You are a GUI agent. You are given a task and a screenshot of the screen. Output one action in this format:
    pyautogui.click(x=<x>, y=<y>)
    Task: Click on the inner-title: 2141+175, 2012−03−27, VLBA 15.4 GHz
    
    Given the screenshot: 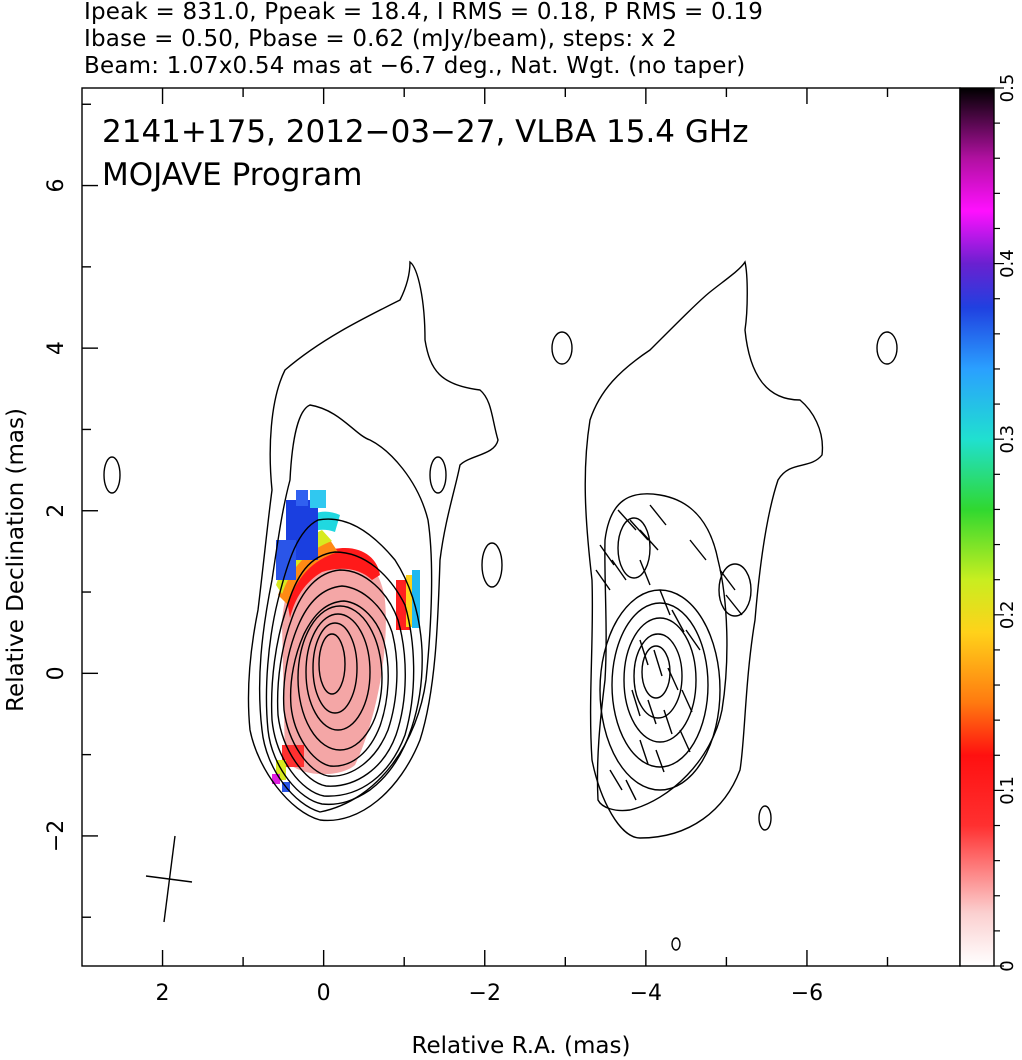 What is the action you would take?
    pyautogui.click(x=425, y=132)
    